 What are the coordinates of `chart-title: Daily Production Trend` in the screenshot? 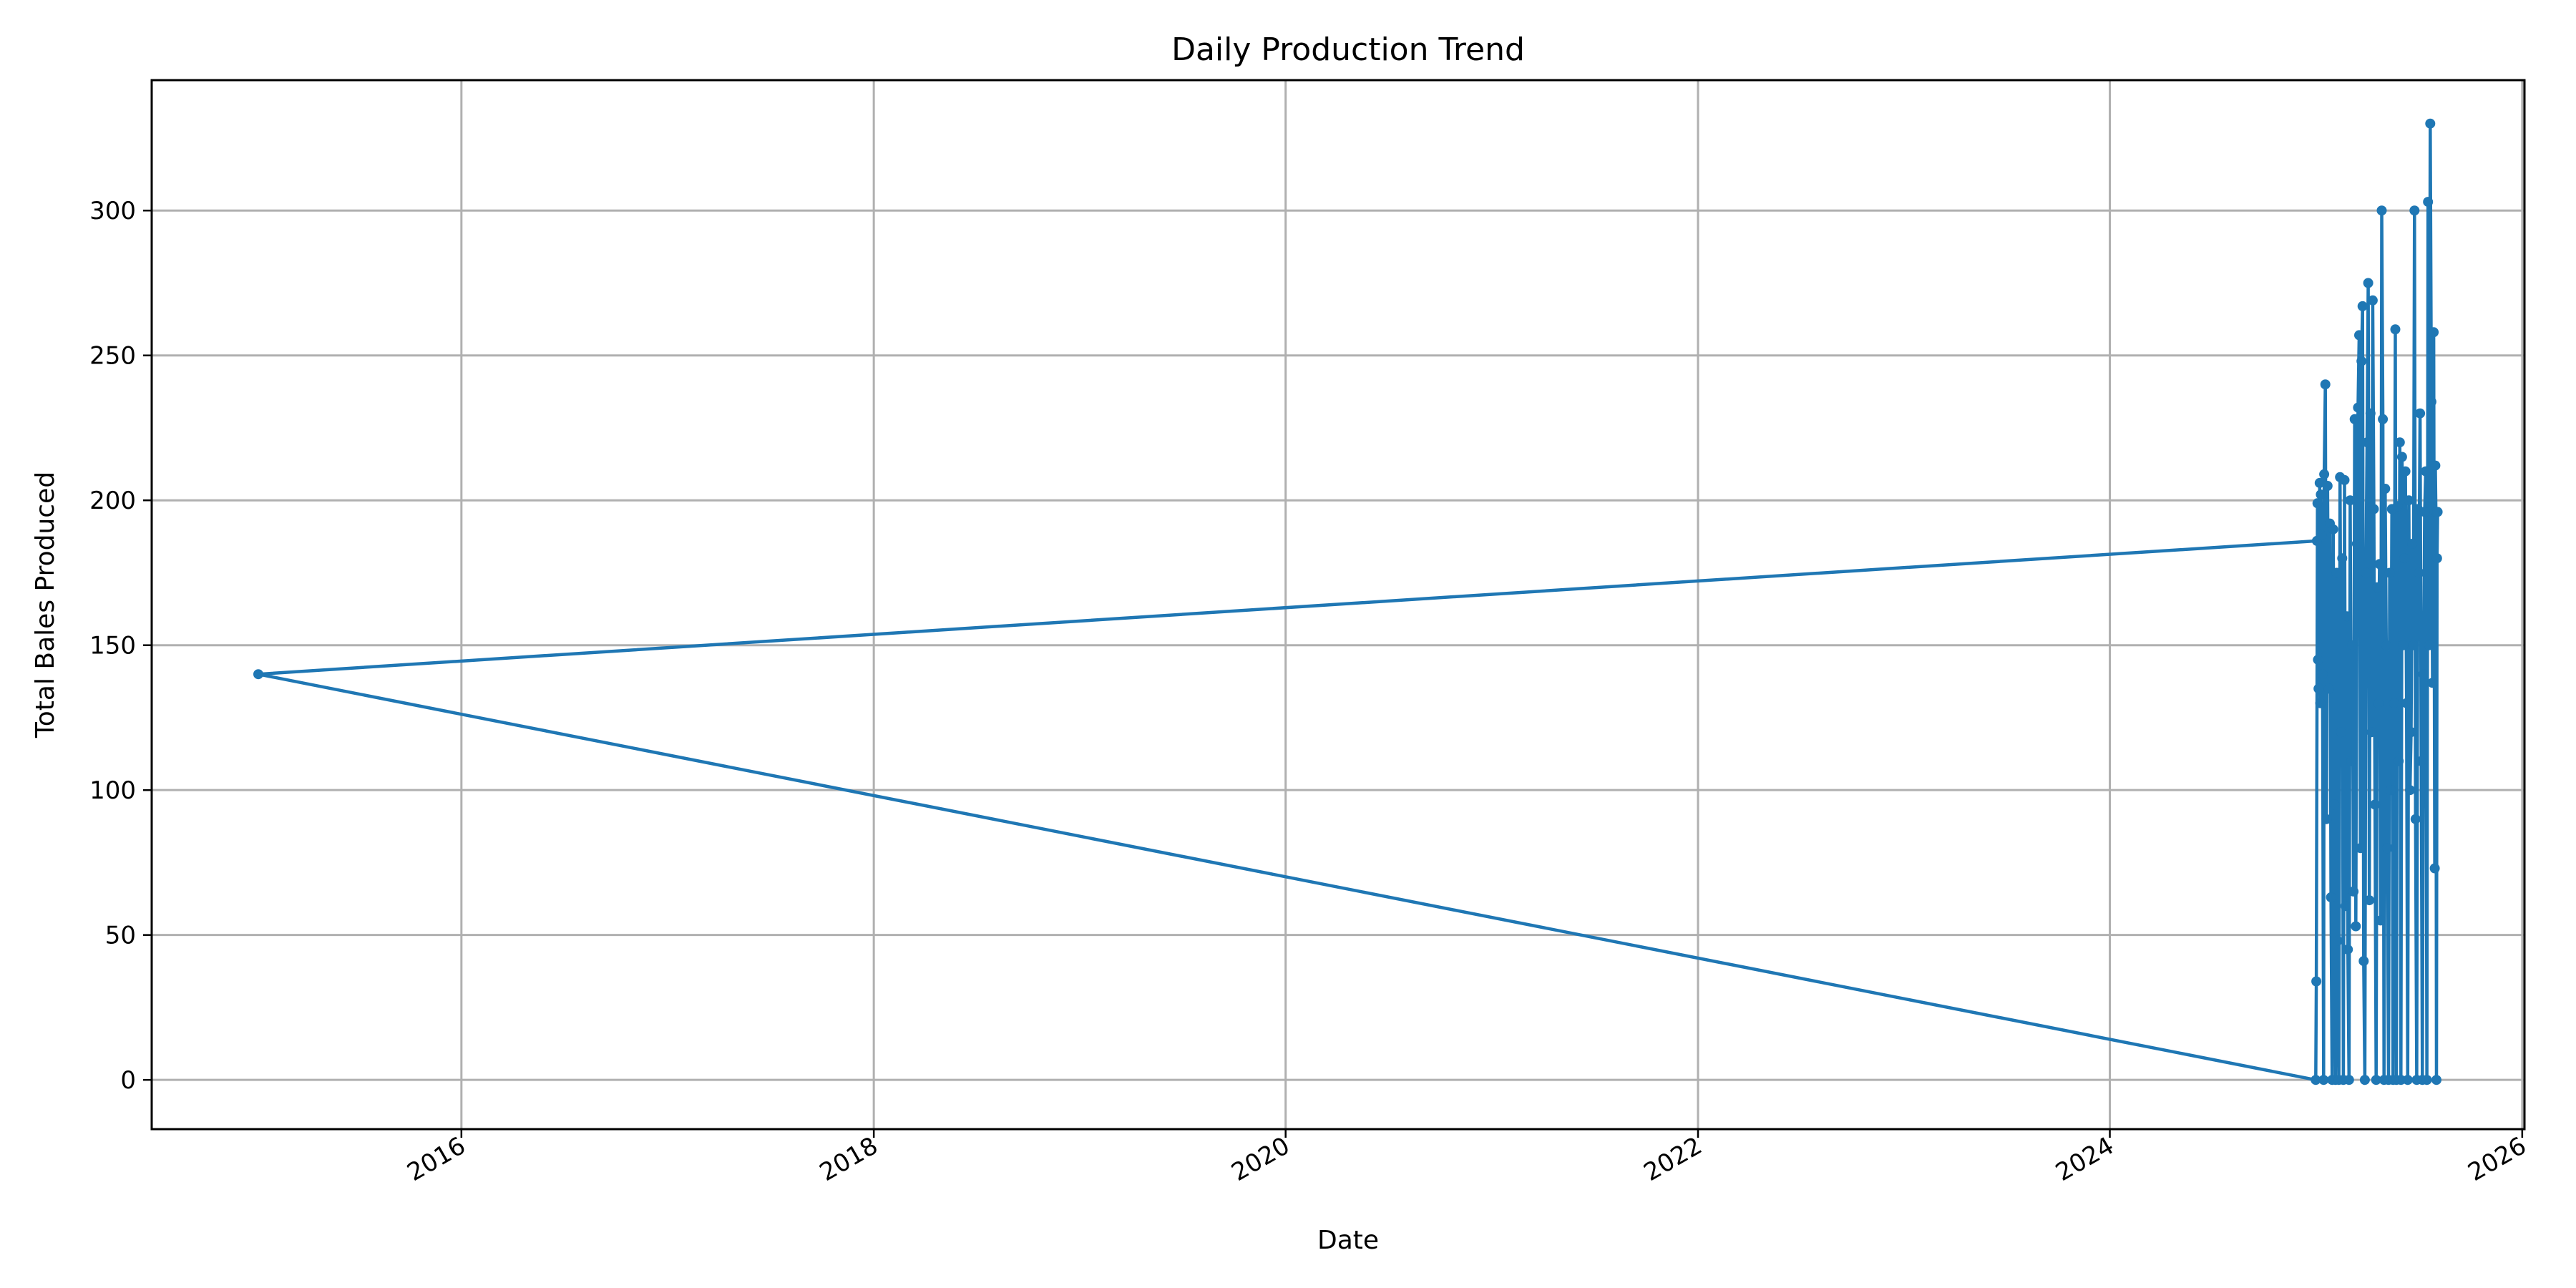 It's located at (1348, 49).